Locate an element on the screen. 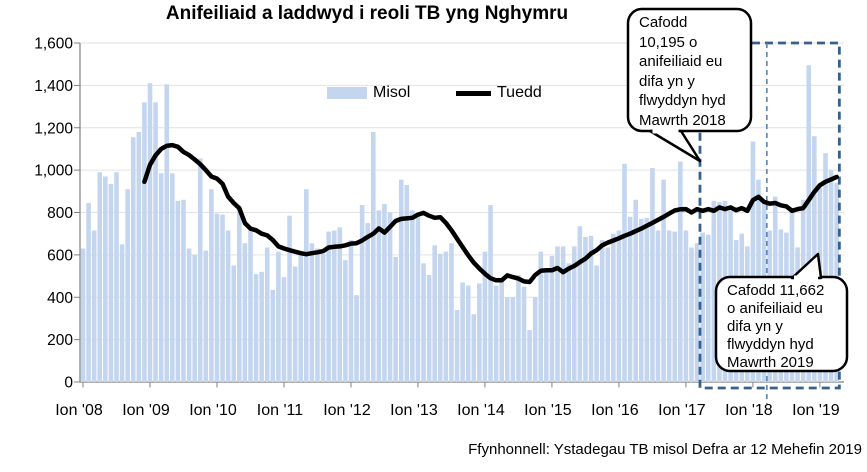 This screenshot has width=867, height=472. y-axis-label: 400 is located at coordinates (60, 298).